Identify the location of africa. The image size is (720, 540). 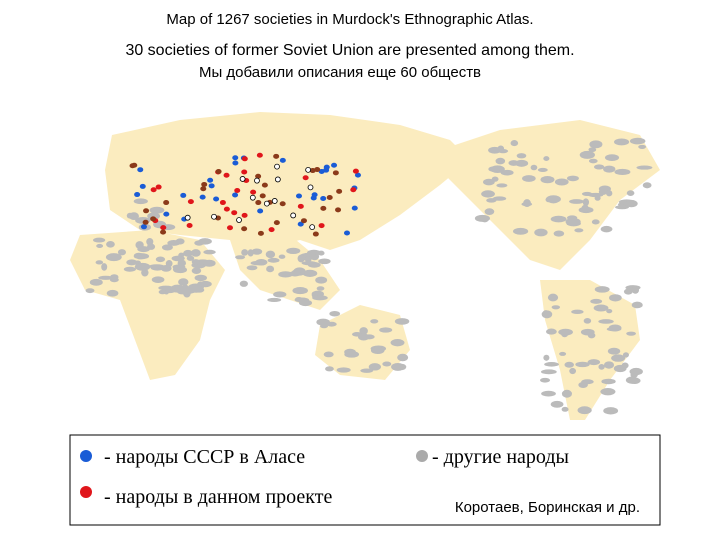
(147, 305).